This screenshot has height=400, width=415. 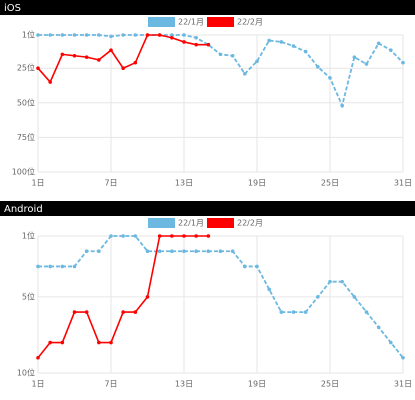 What do you see at coordinates (26, 137) in the screenshot?
I see `y-tick-label: 75位` at bounding box center [26, 137].